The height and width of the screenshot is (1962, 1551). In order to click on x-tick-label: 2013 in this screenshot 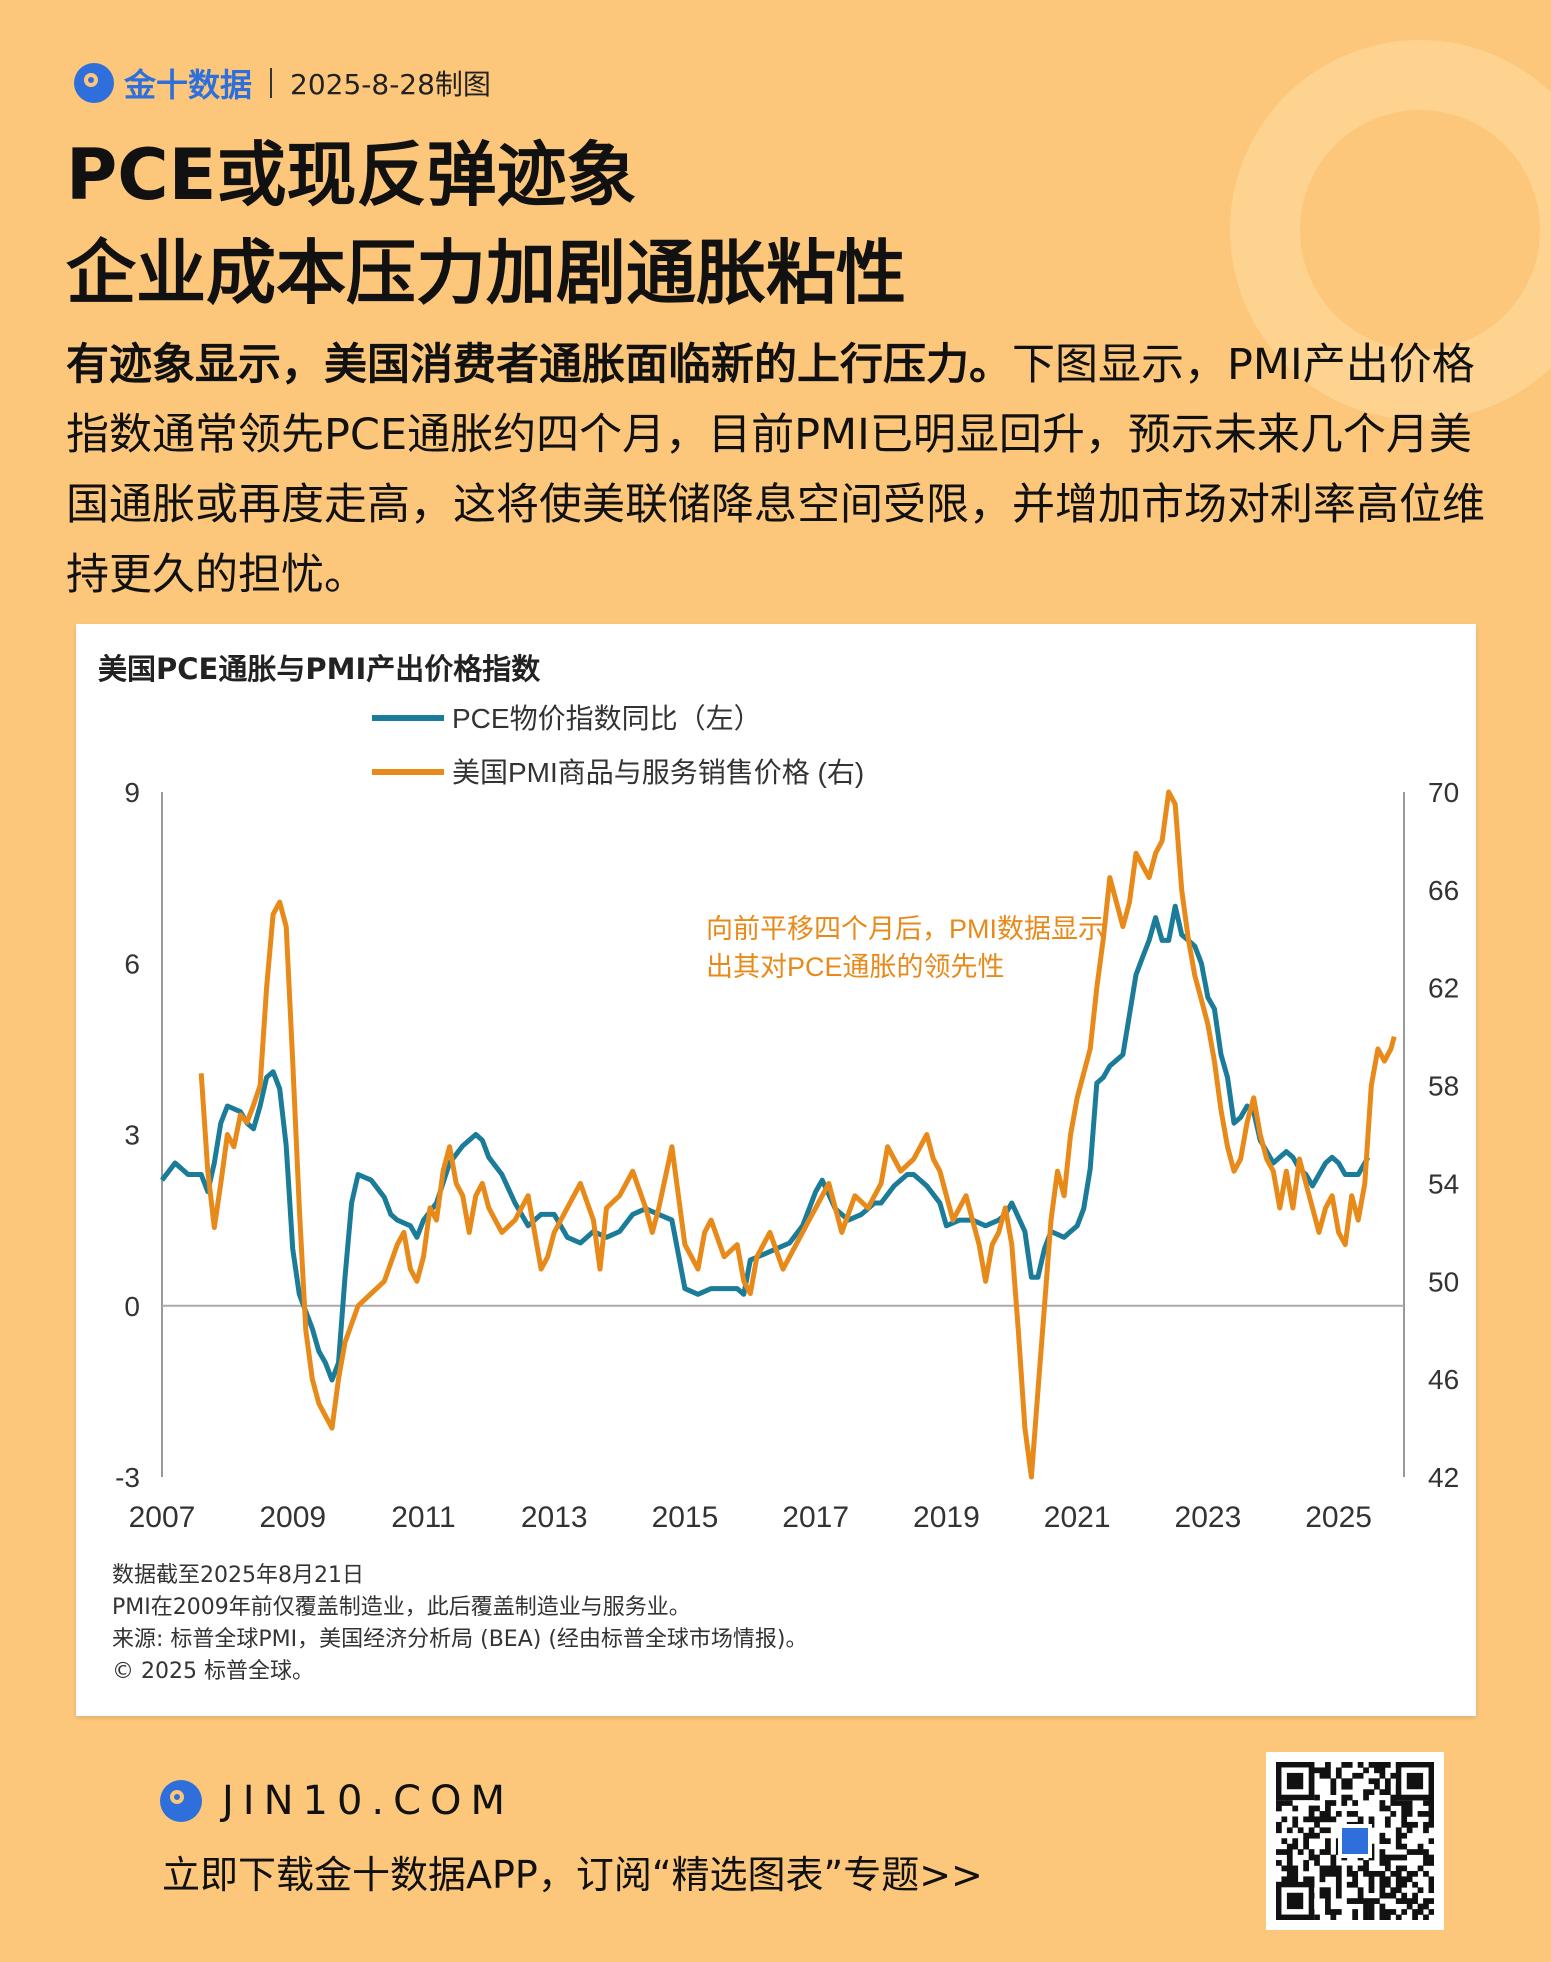, I will do `click(554, 1517)`.